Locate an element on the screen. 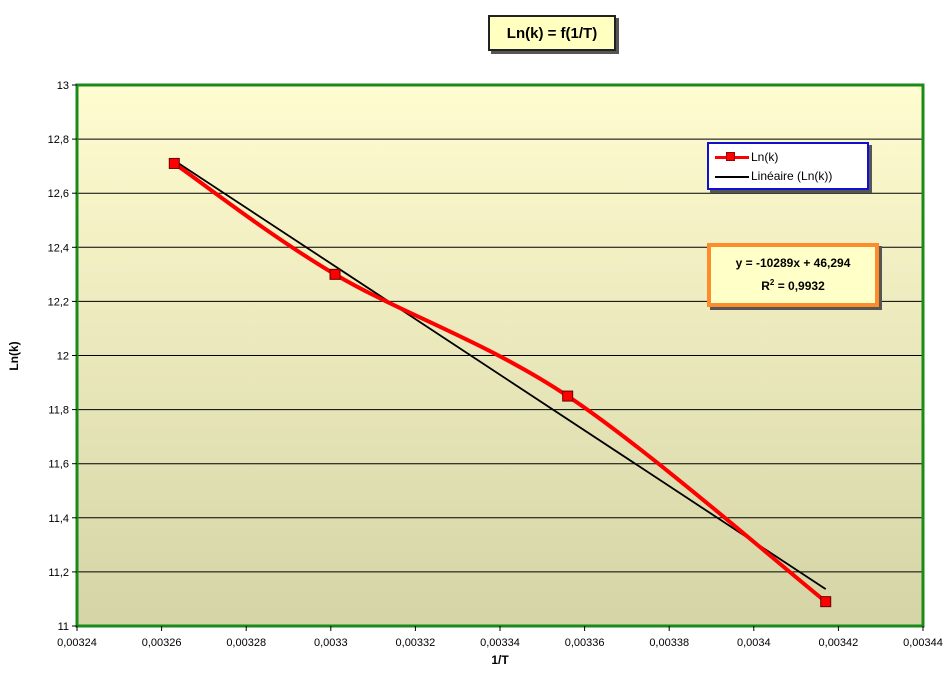  y-tick-label: 12,6 is located at coordinates (58, 194).